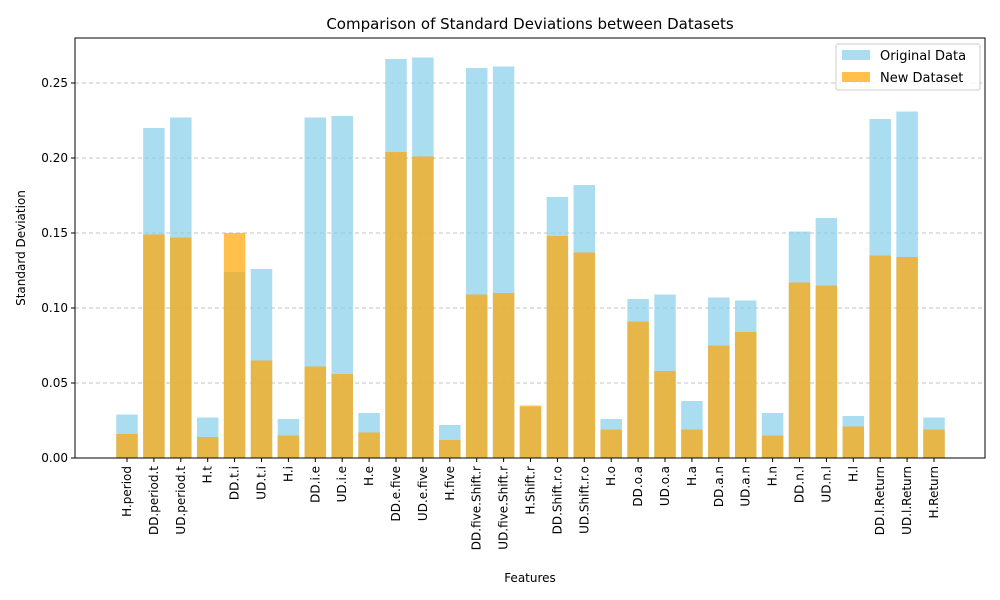 This screenshot has height=600, width=1000. I want to click on x-axis-label: Features, so click(530, 578).